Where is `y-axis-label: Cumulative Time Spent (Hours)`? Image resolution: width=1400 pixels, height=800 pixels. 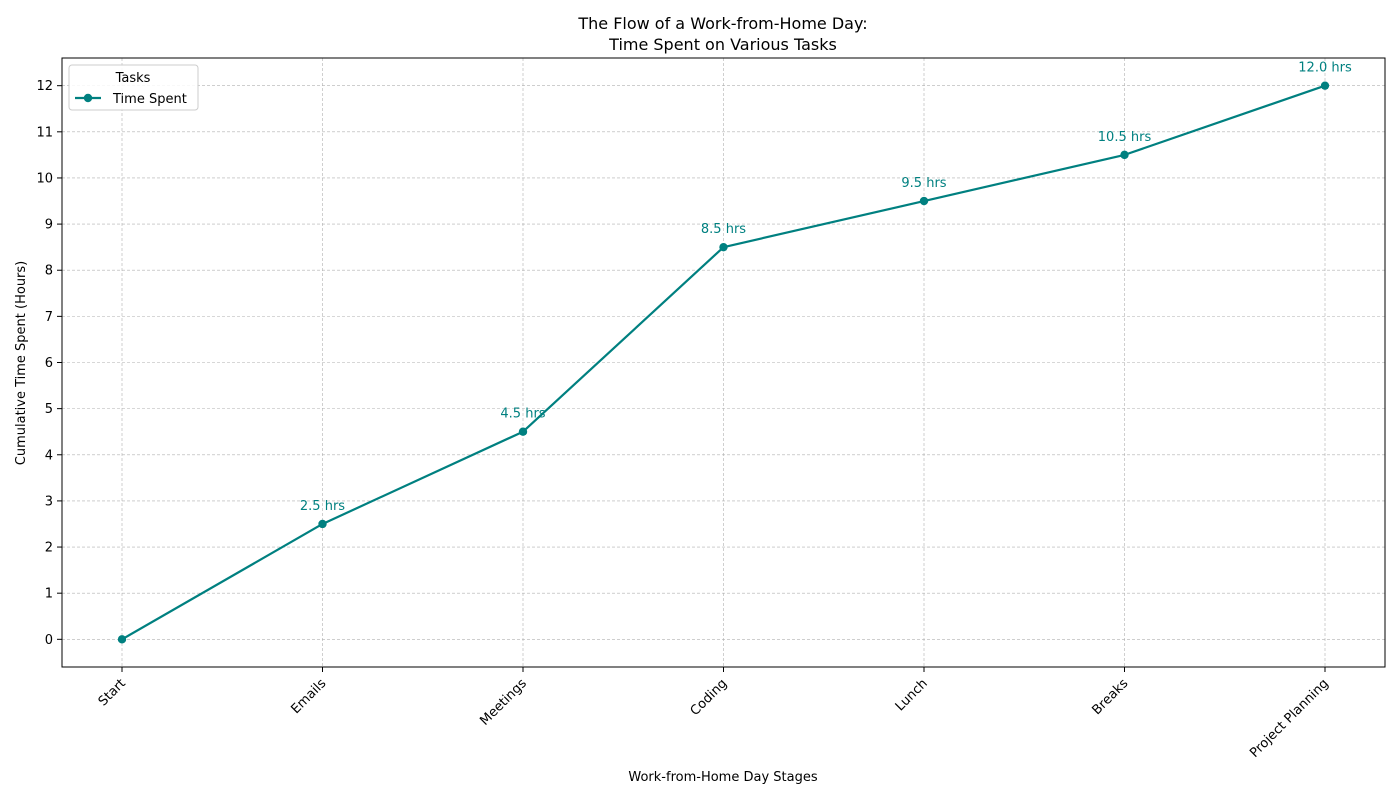 y-axis-label: Cumulative Time Spent (Hours) is located at coordinates (21, 363).